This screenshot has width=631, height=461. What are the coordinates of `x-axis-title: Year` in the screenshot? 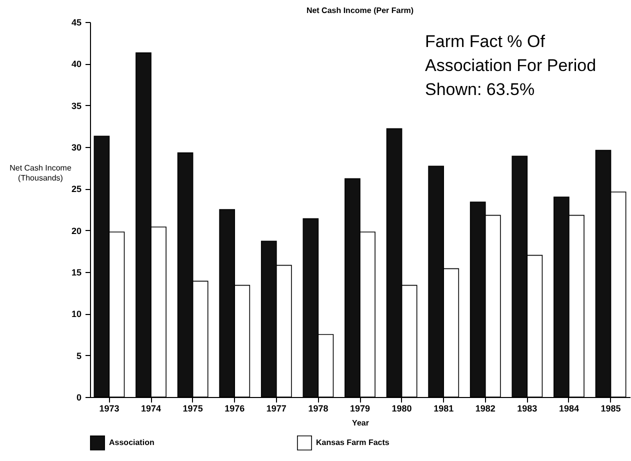 It's located at (360, 423).